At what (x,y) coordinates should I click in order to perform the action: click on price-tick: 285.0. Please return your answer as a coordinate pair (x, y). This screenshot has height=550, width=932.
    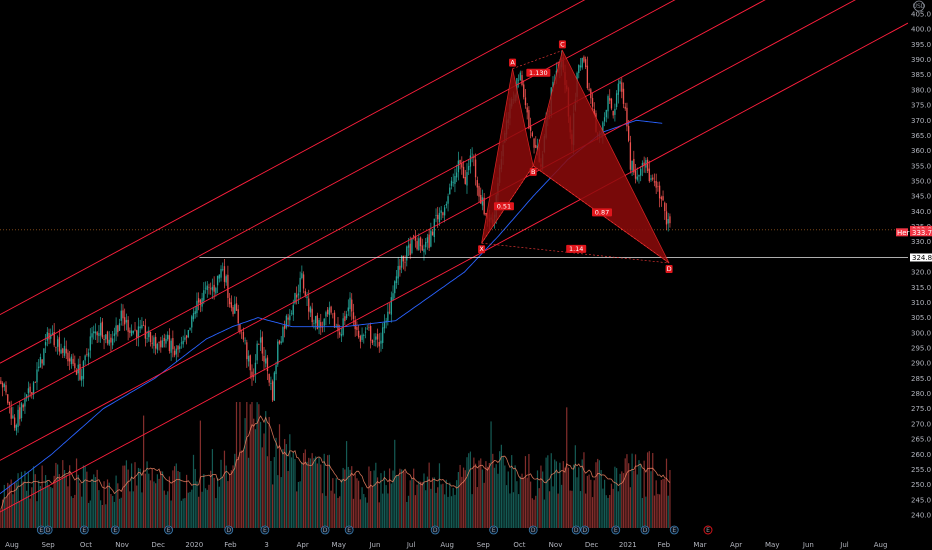
    Looking at the image, I should click on (921, 379).